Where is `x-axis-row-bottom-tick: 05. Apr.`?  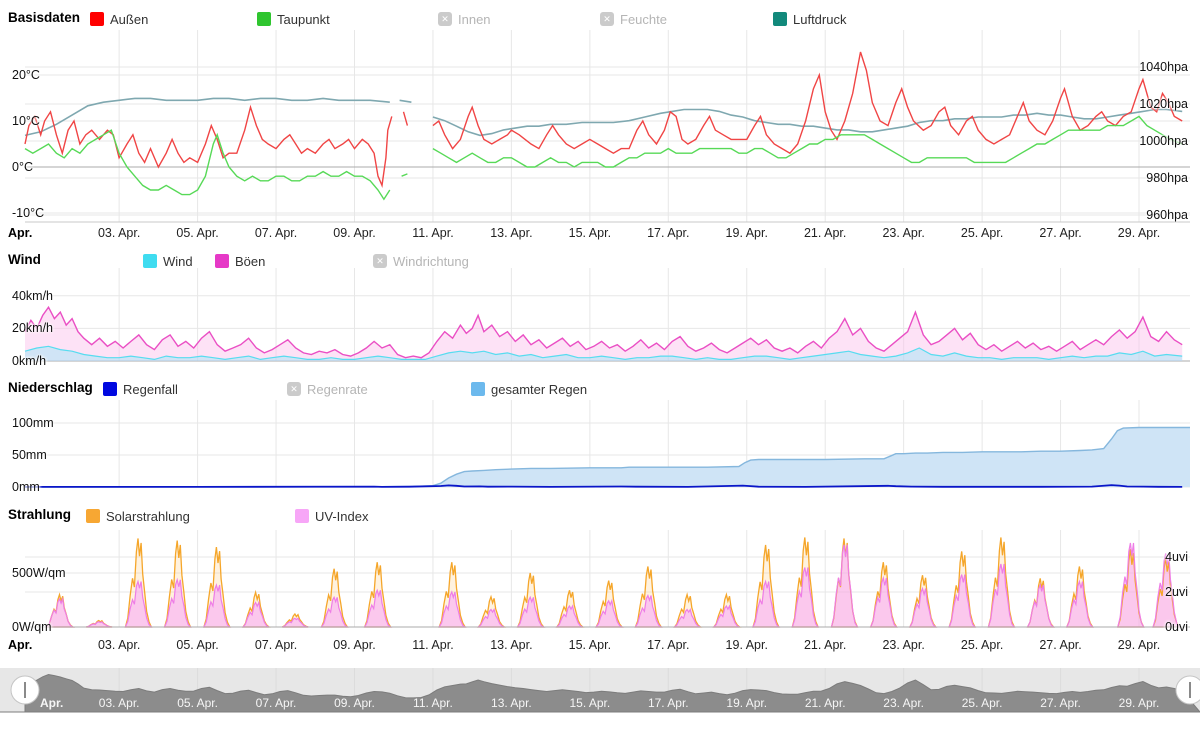 x-axis-row-bottom-tick: 05. Apr. is located at coordinates (197, 645).